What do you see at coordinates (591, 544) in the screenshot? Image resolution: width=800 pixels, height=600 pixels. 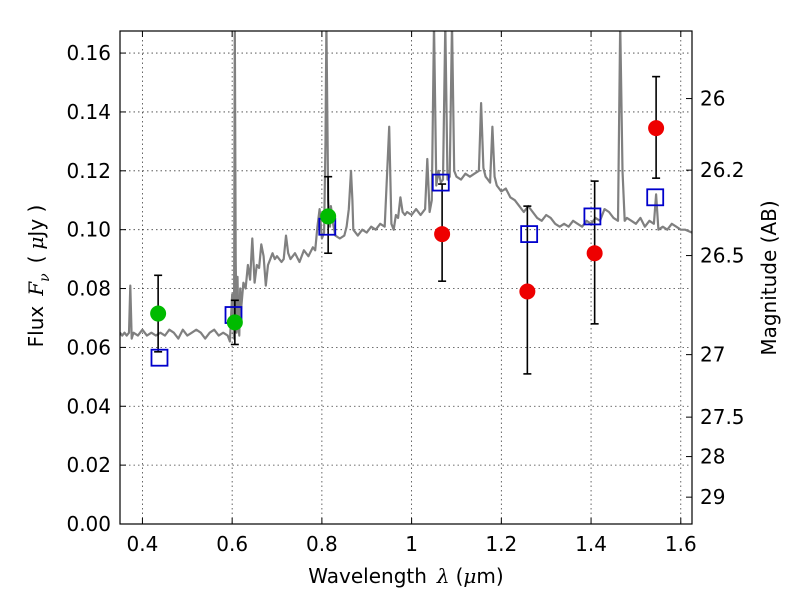 I see `x-tick-label: 1.4` at bounding box center [591, 544].